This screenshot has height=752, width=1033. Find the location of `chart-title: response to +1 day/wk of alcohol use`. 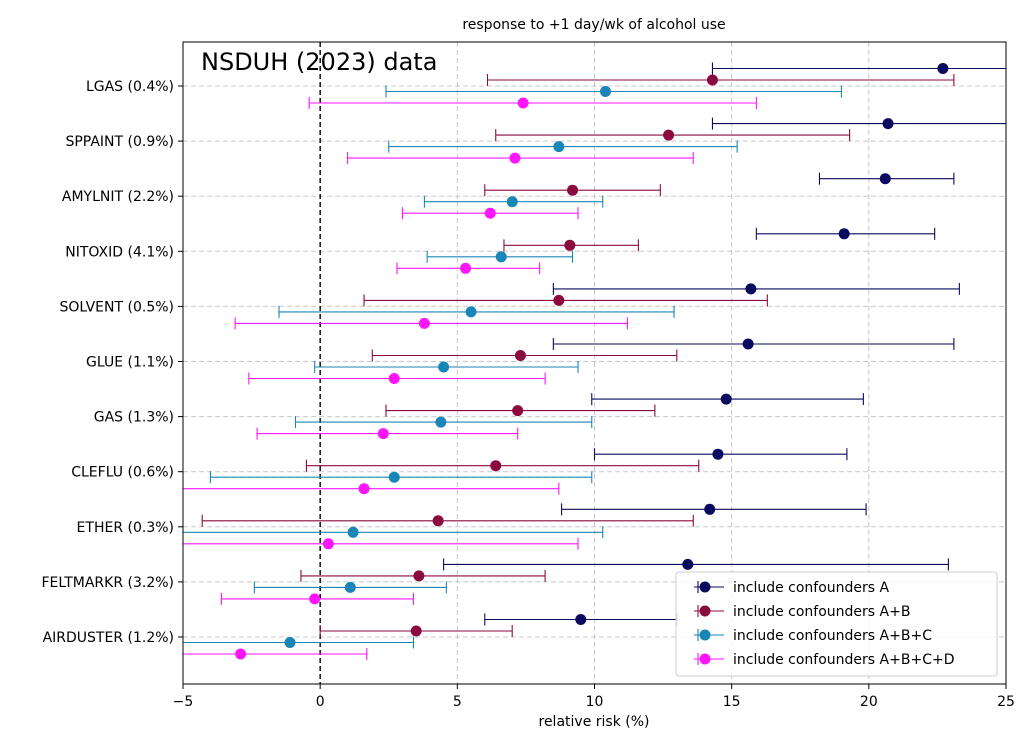

chart-title: response to +1 day/wk of alcohol use is located at coordinates (593, 25).